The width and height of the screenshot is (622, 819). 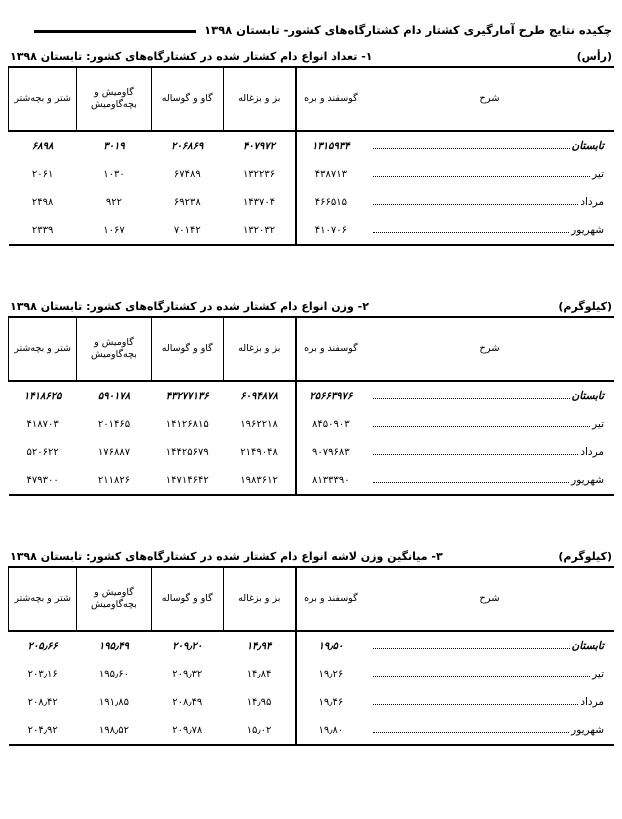 What do you see at coordinates (259, 231) in the screenshot?
I see `cell-goat: ۱۳۲۰۳۲` at bounding box center [259, 231].